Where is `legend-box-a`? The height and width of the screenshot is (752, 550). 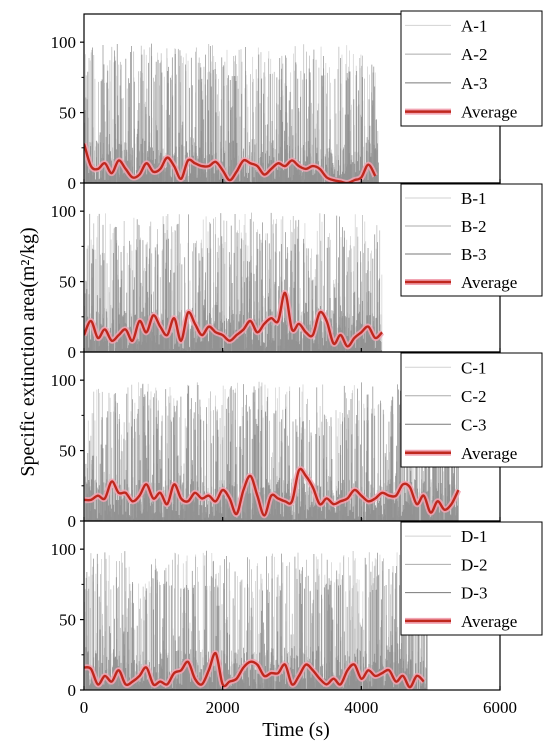
legend-box-a is located at coordinates (471, 68).